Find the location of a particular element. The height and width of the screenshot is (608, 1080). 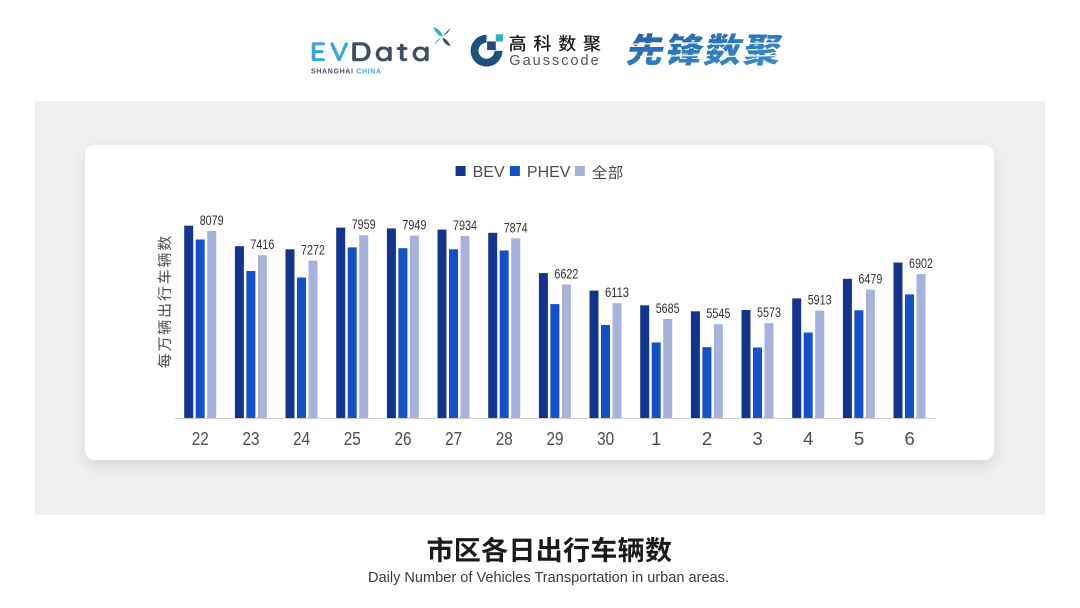

svg-text: 28 is located at coordinates (504, 438).